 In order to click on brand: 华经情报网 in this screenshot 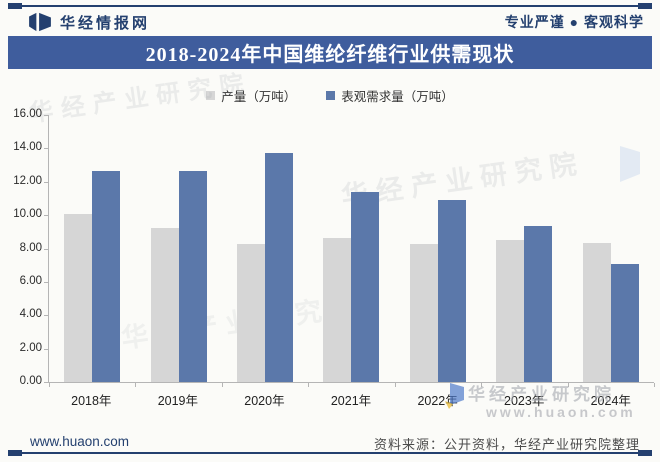, I will do `click(89, 22)`.